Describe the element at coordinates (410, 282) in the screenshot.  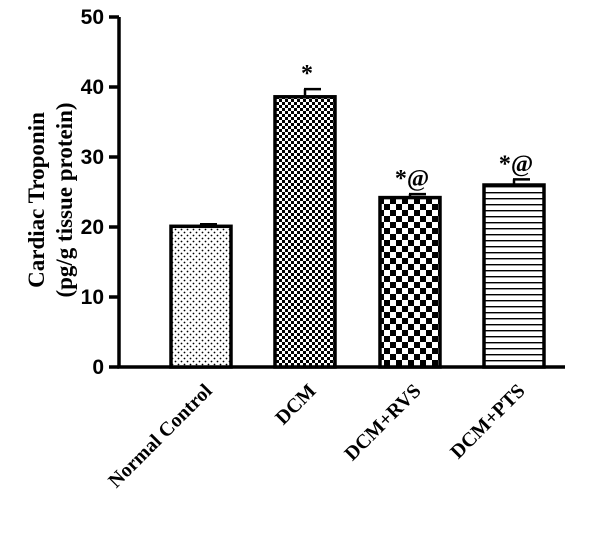
I see `bar-dcm-rvs` at that location.